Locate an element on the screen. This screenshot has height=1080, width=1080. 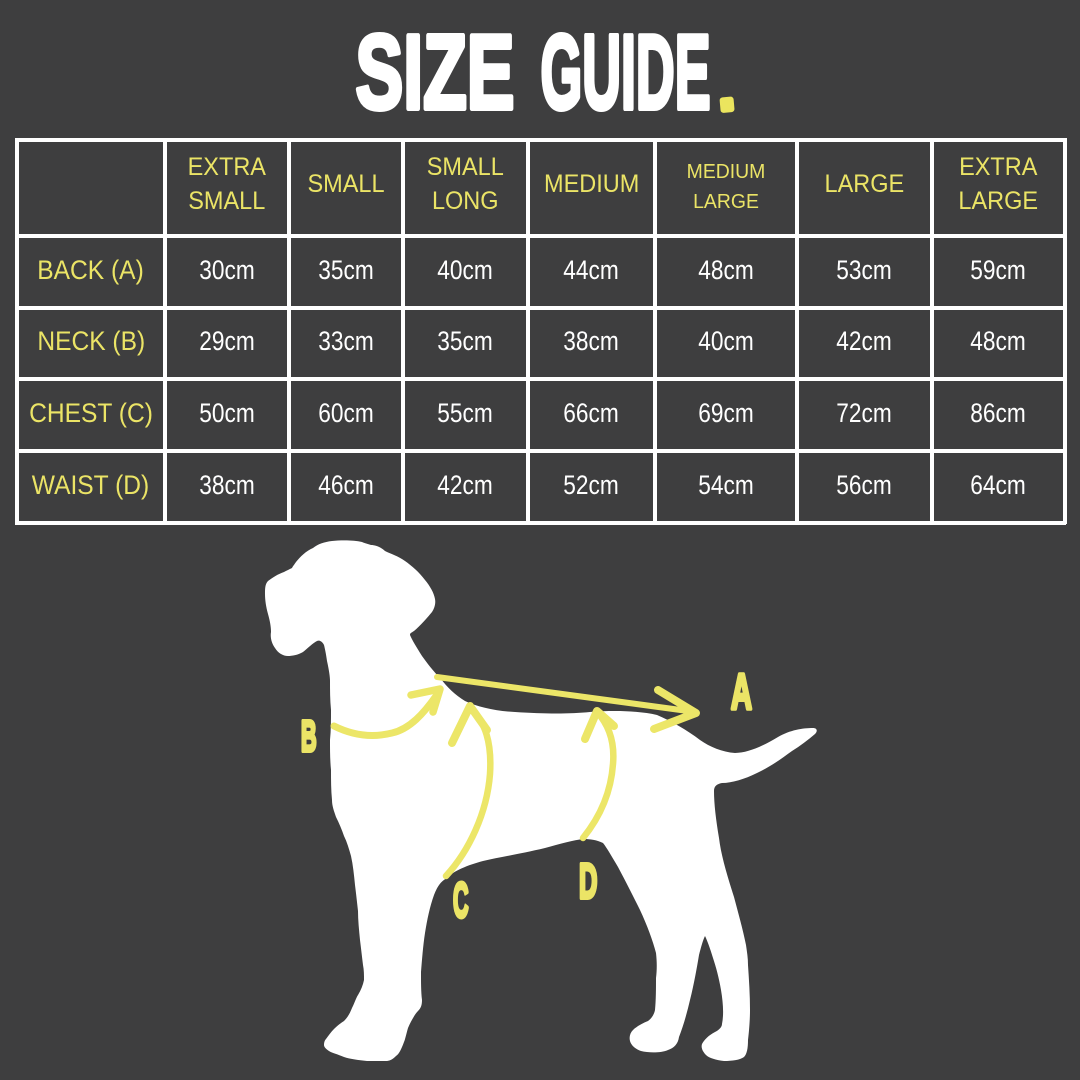
svg-text: D is located at coordinates (588, 882).